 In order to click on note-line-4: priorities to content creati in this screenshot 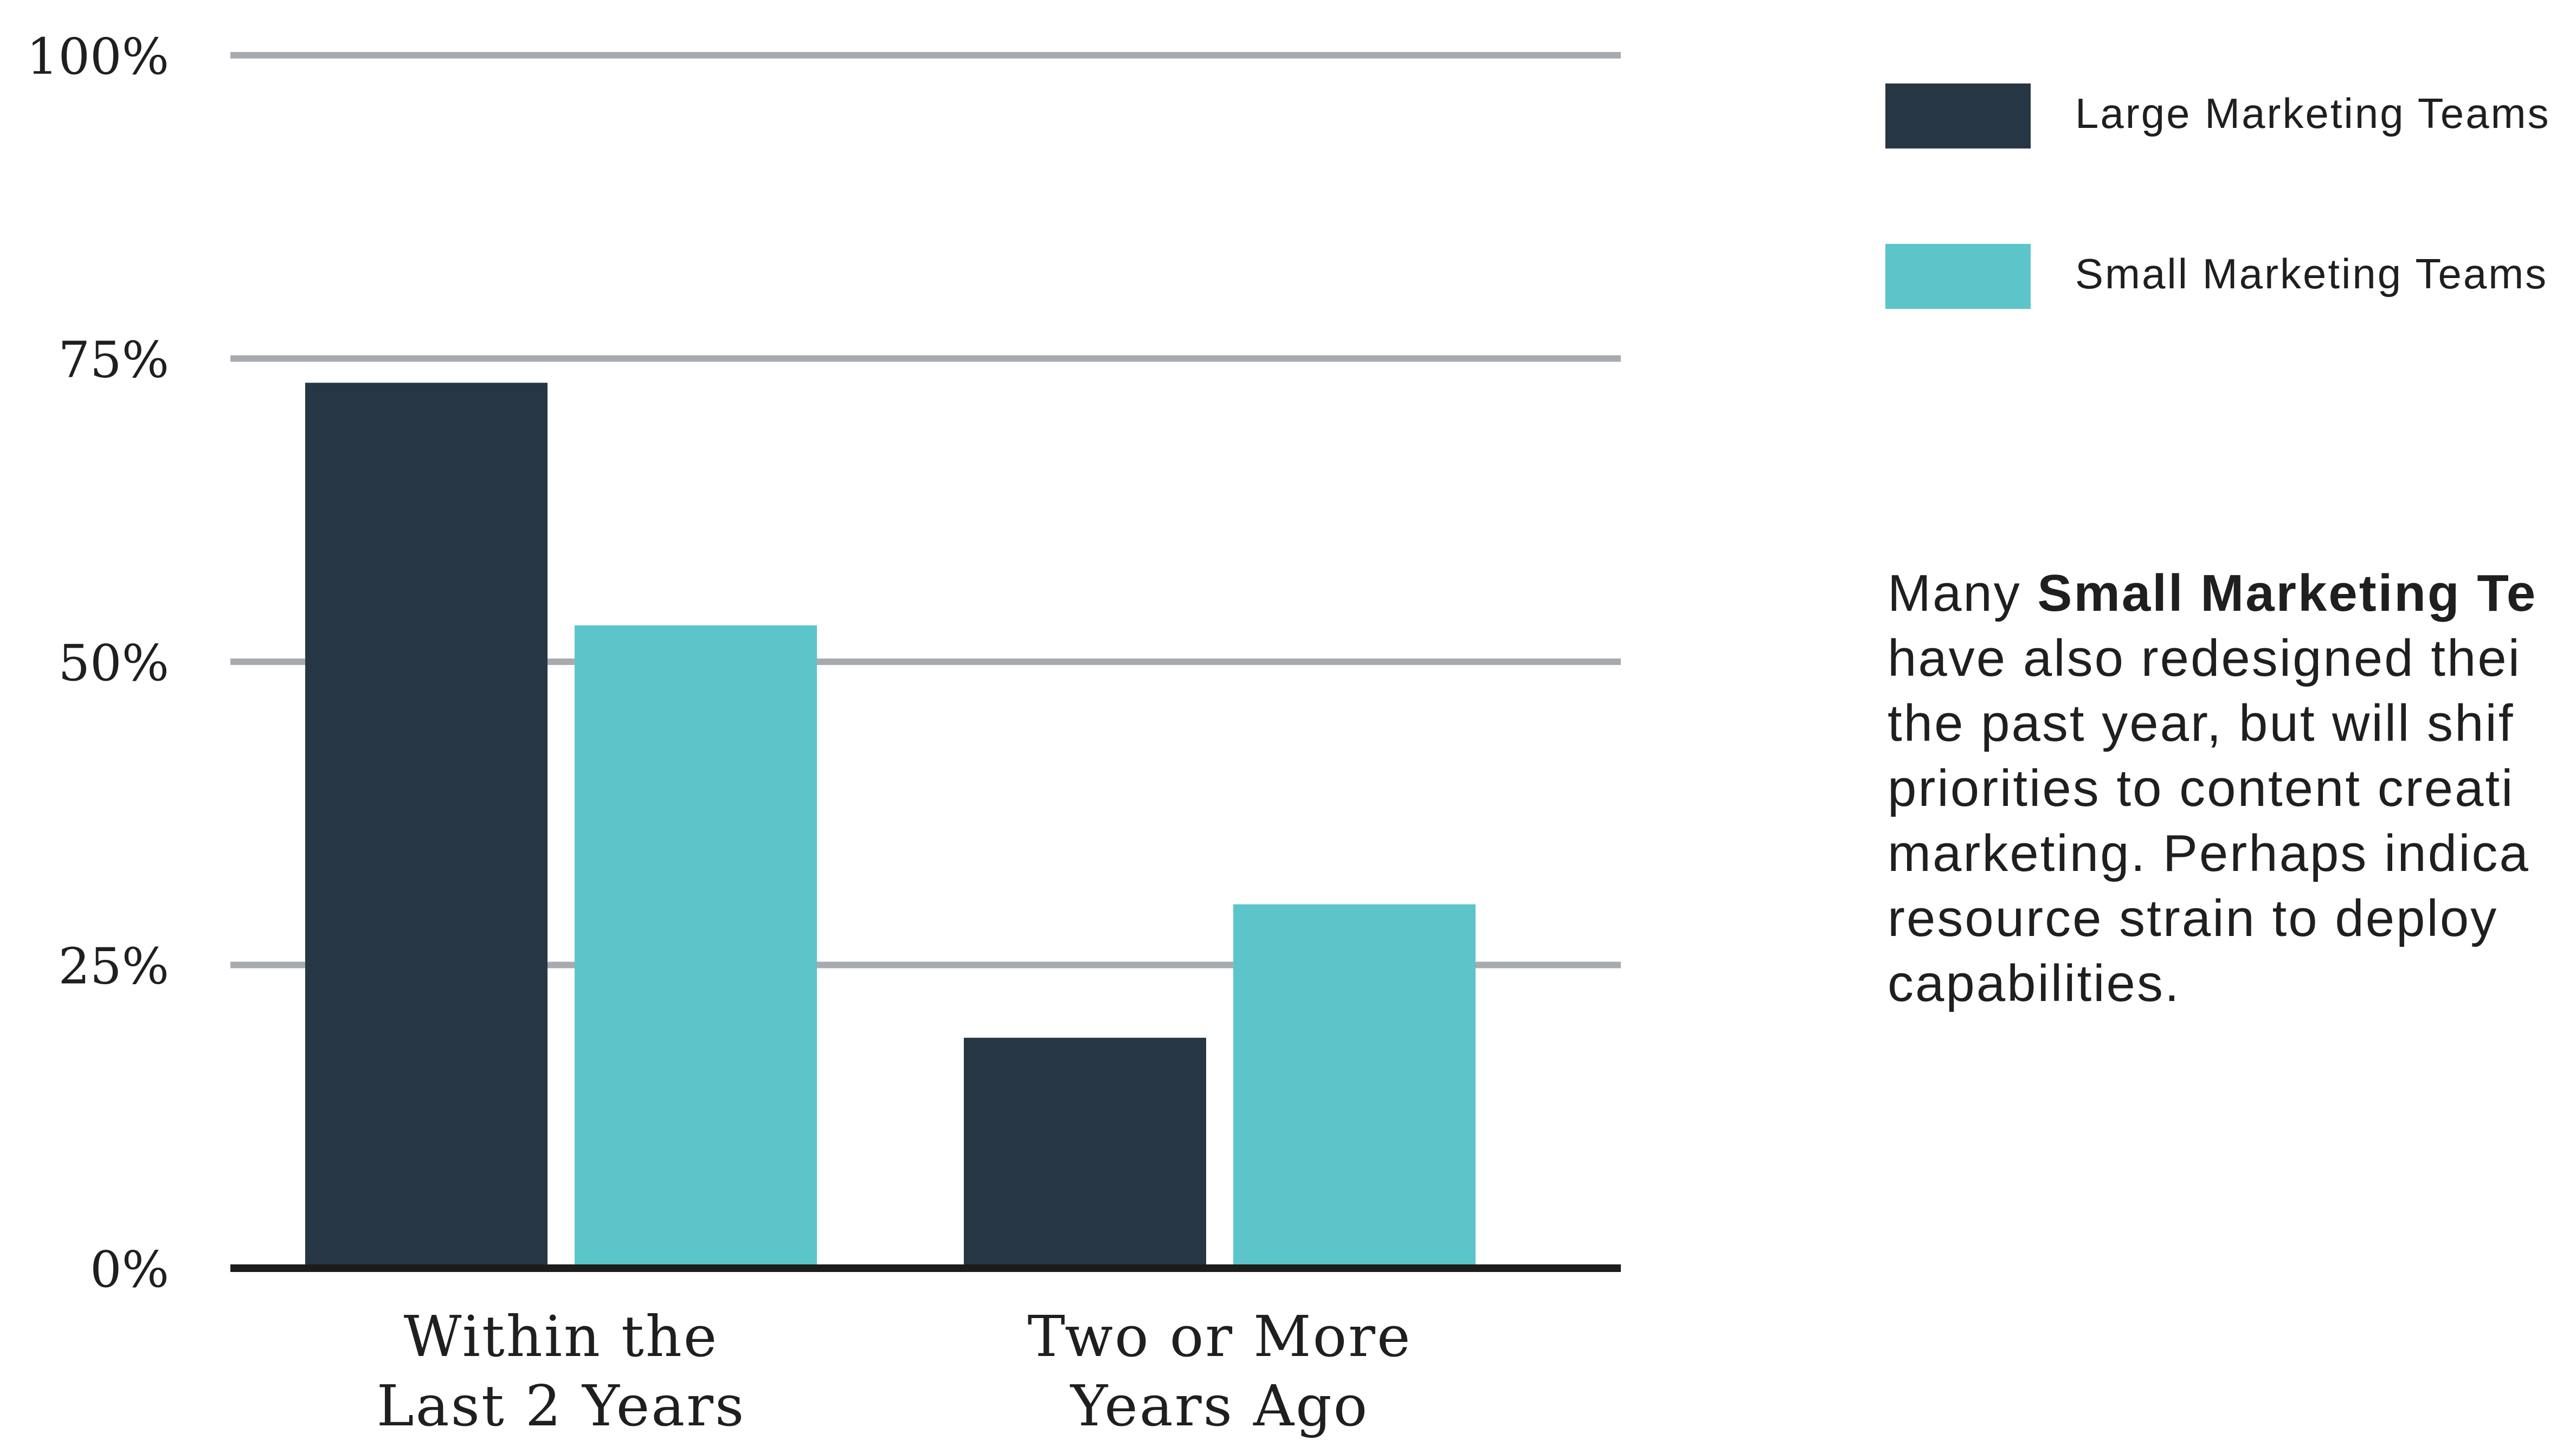, I will do `click(2201, 788)`.